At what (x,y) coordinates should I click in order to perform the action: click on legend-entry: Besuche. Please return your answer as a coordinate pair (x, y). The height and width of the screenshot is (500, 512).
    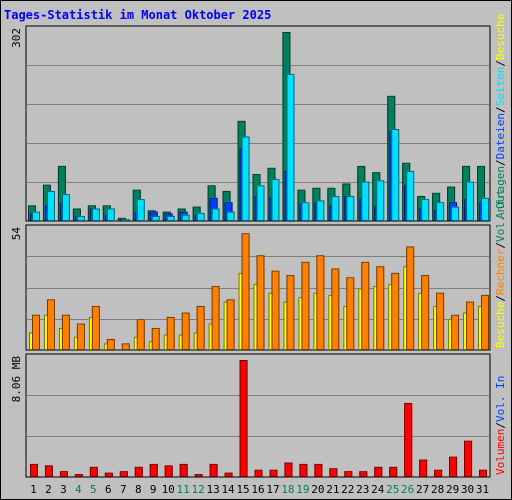
    Looking at the image, I should click on (500, 325).